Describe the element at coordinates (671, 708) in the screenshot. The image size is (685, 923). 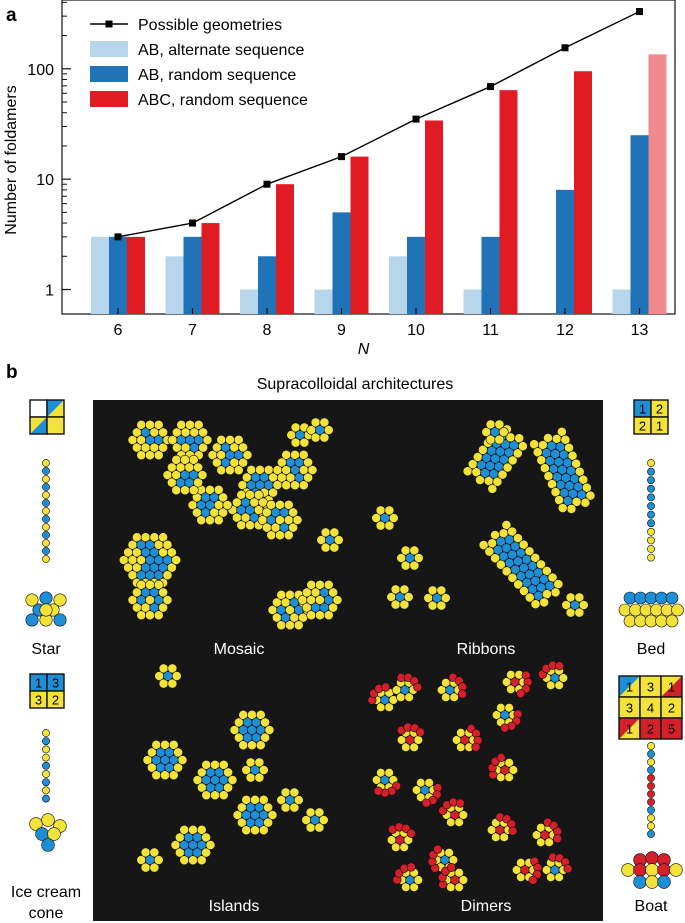
I see `grid-cell-number: 2` at that location.